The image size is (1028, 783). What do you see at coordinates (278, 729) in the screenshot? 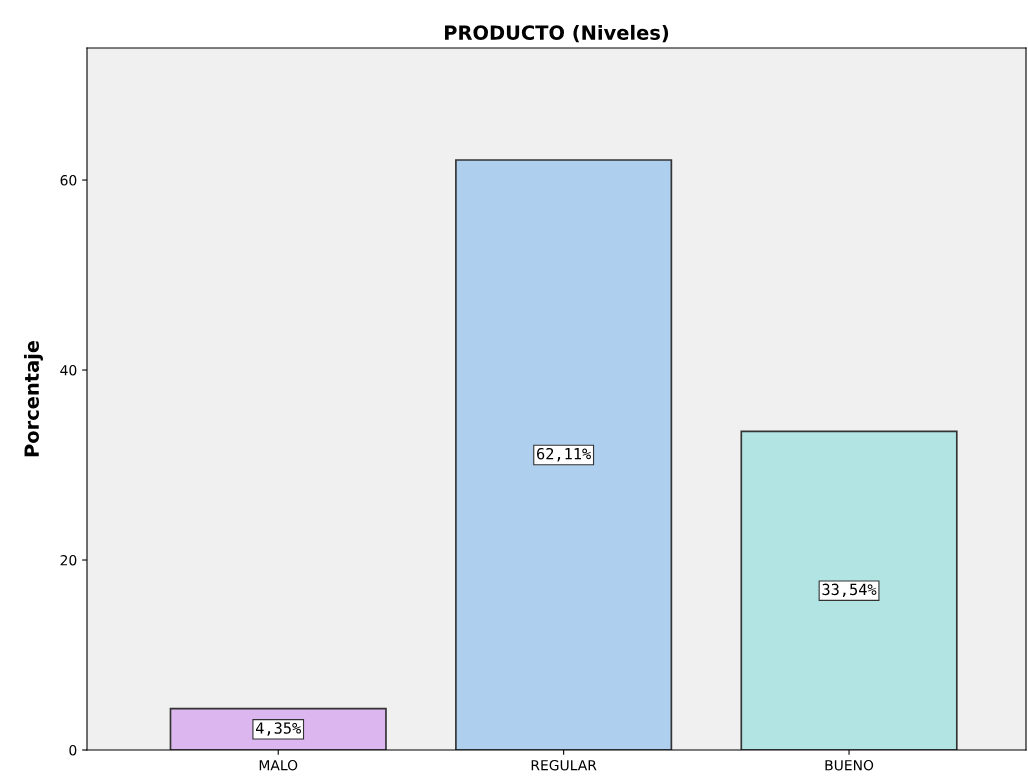
I see `data-label: 4,35%` at bounding box center [278, 729].